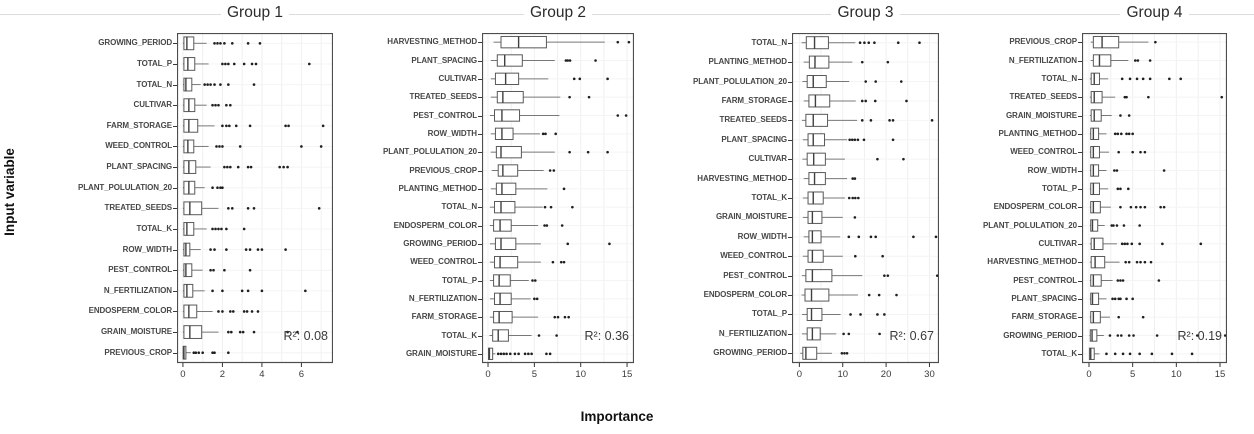 Image resolution: width=1254 pixels, height=434 pixels. What do you see at coordinates (755, 275) in the screenshot?
I see `y-axis-label: PEST_CONTROL` at bounding box center [755, 275].